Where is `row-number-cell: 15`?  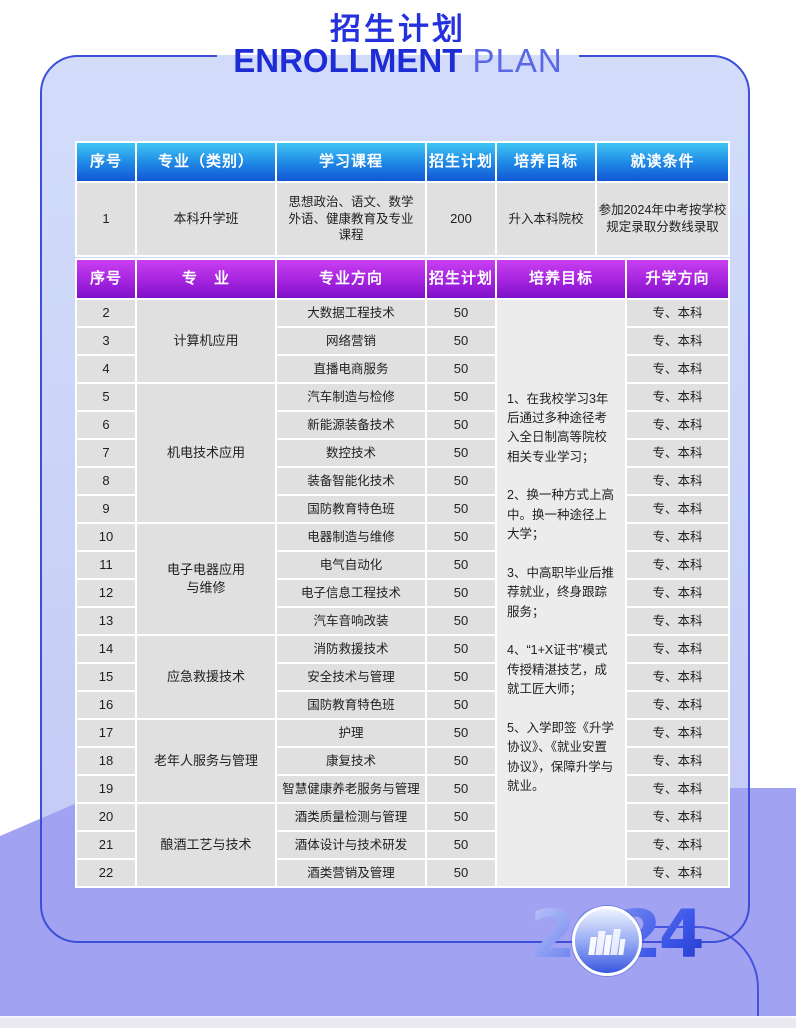 row-number-cell: 15 is located at coordinates (106, 677).